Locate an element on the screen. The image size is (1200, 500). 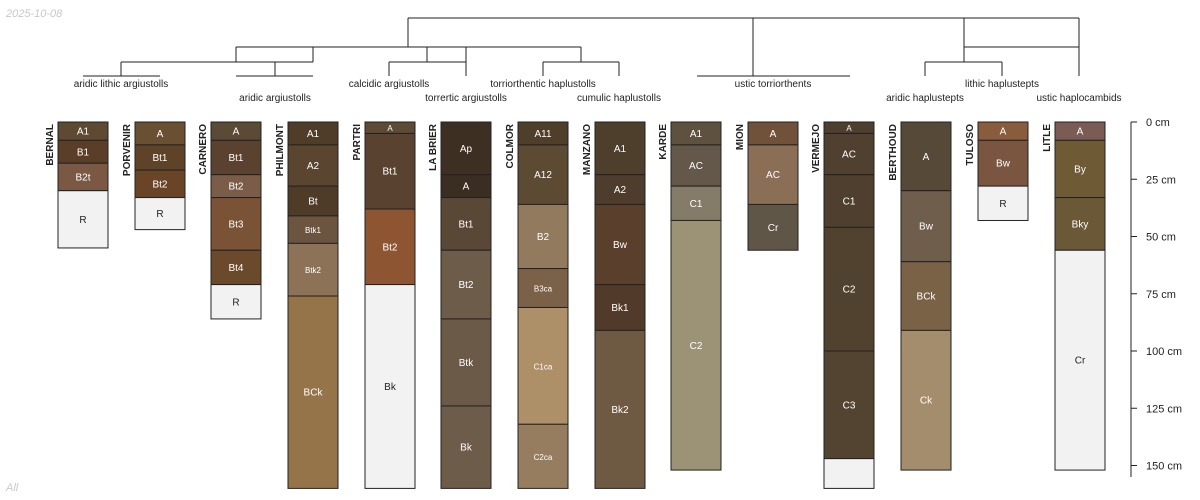
horizon-label: B2t is located at coordinates (82, 177).